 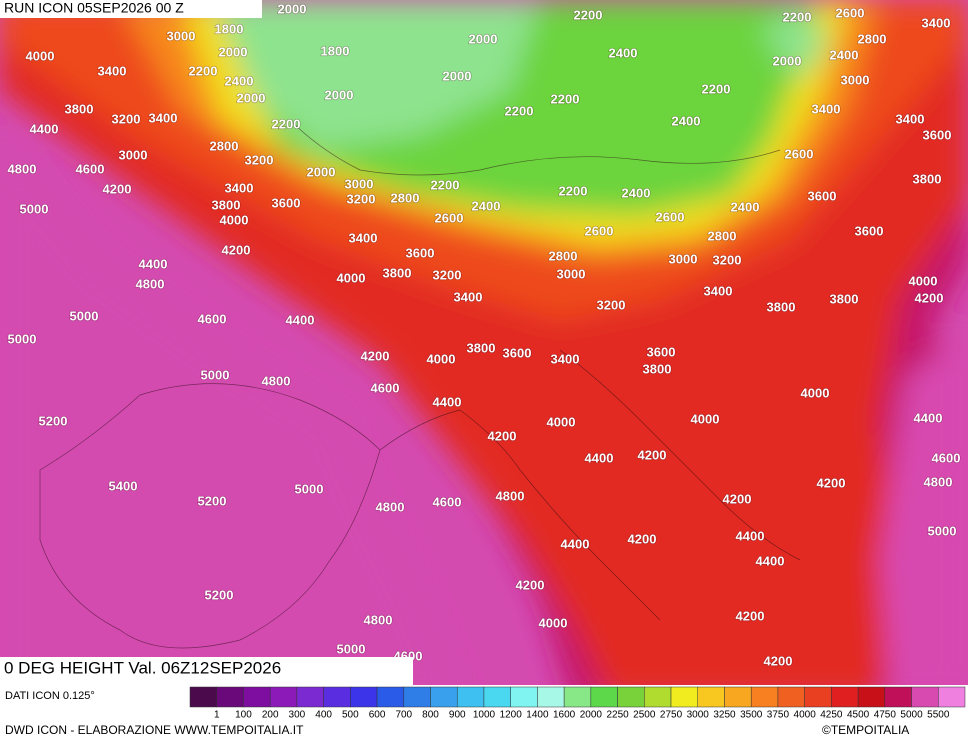 What do you see at coordinates (142, 667) in the screenshot?
I see `field-title: 0 DEG HEIGHT Val. 06Z12SEP2026` at bounding box center [142, 667].